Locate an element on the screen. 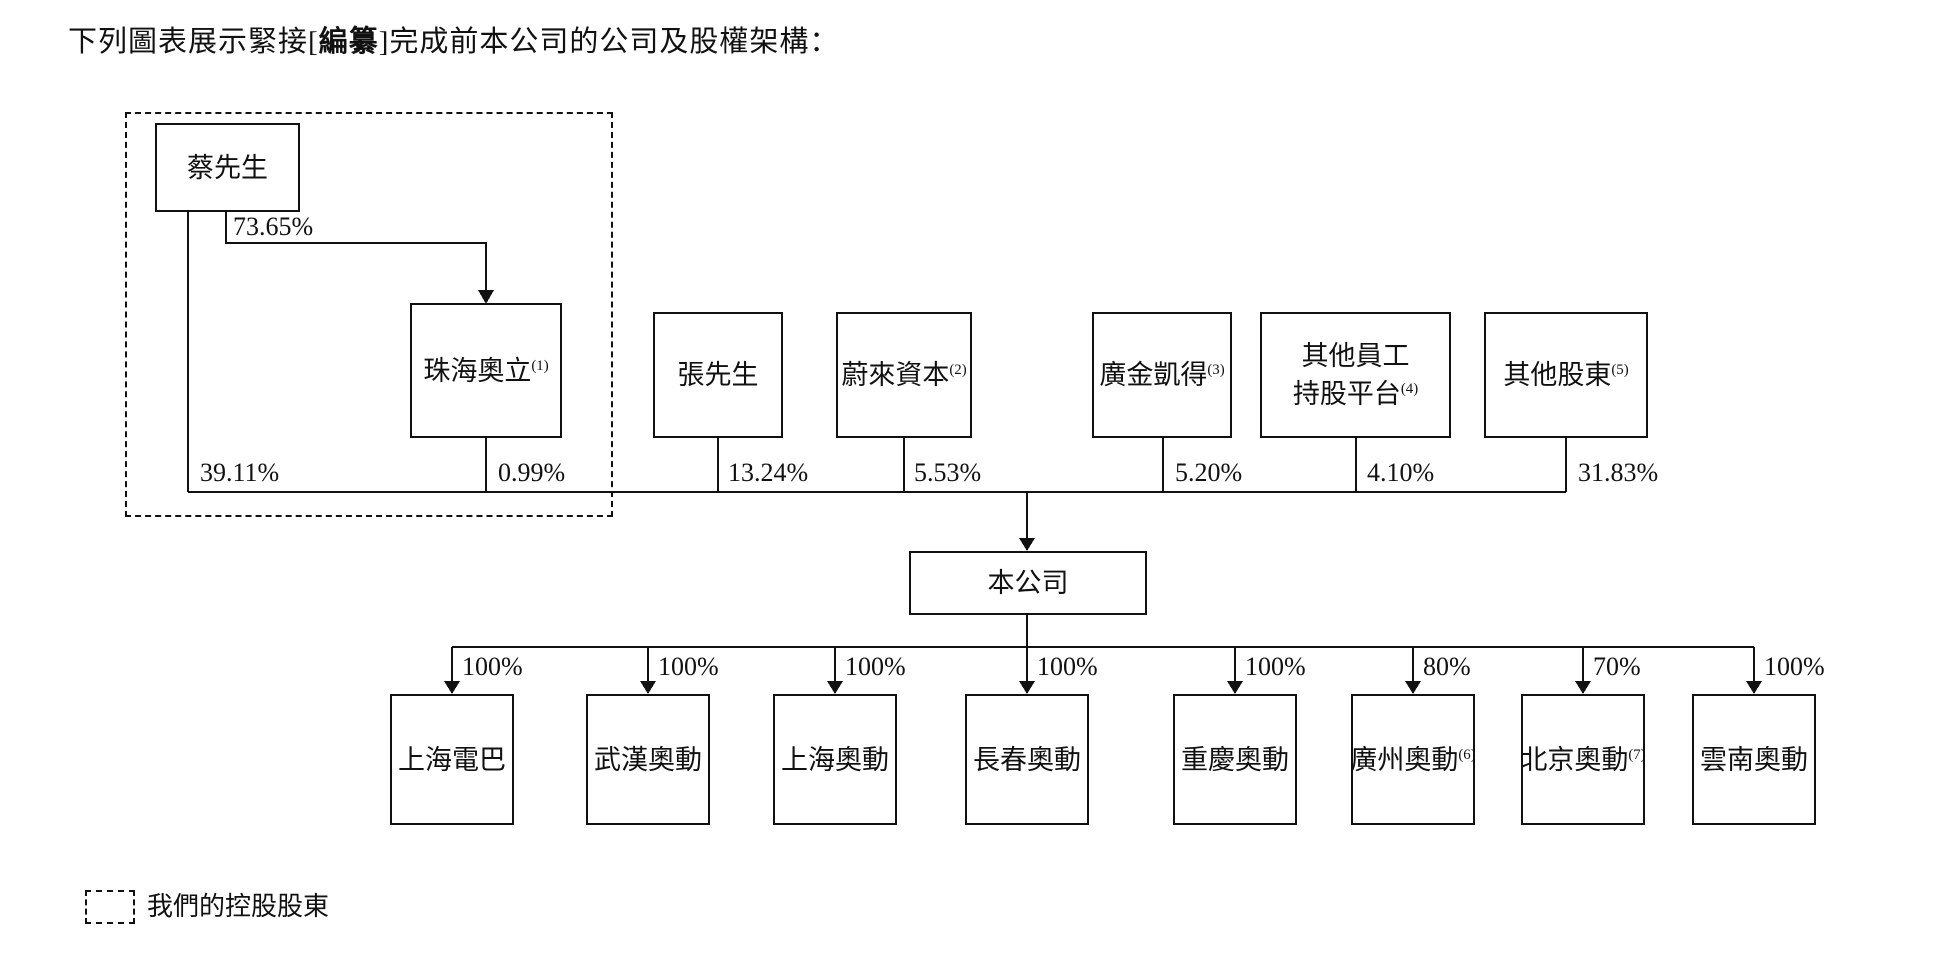  caption-redacted: 編纂 is located at coordinates (348, 42).